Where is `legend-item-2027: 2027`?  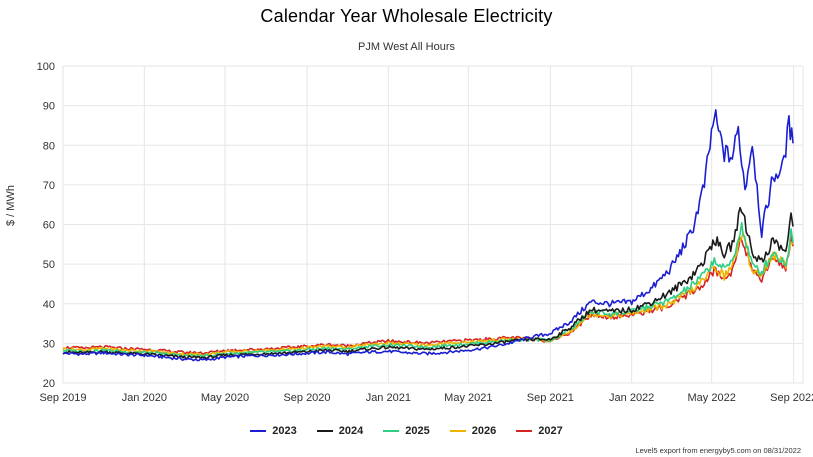 legend-item-2027: 2027 is located at coordinates (539, 431).